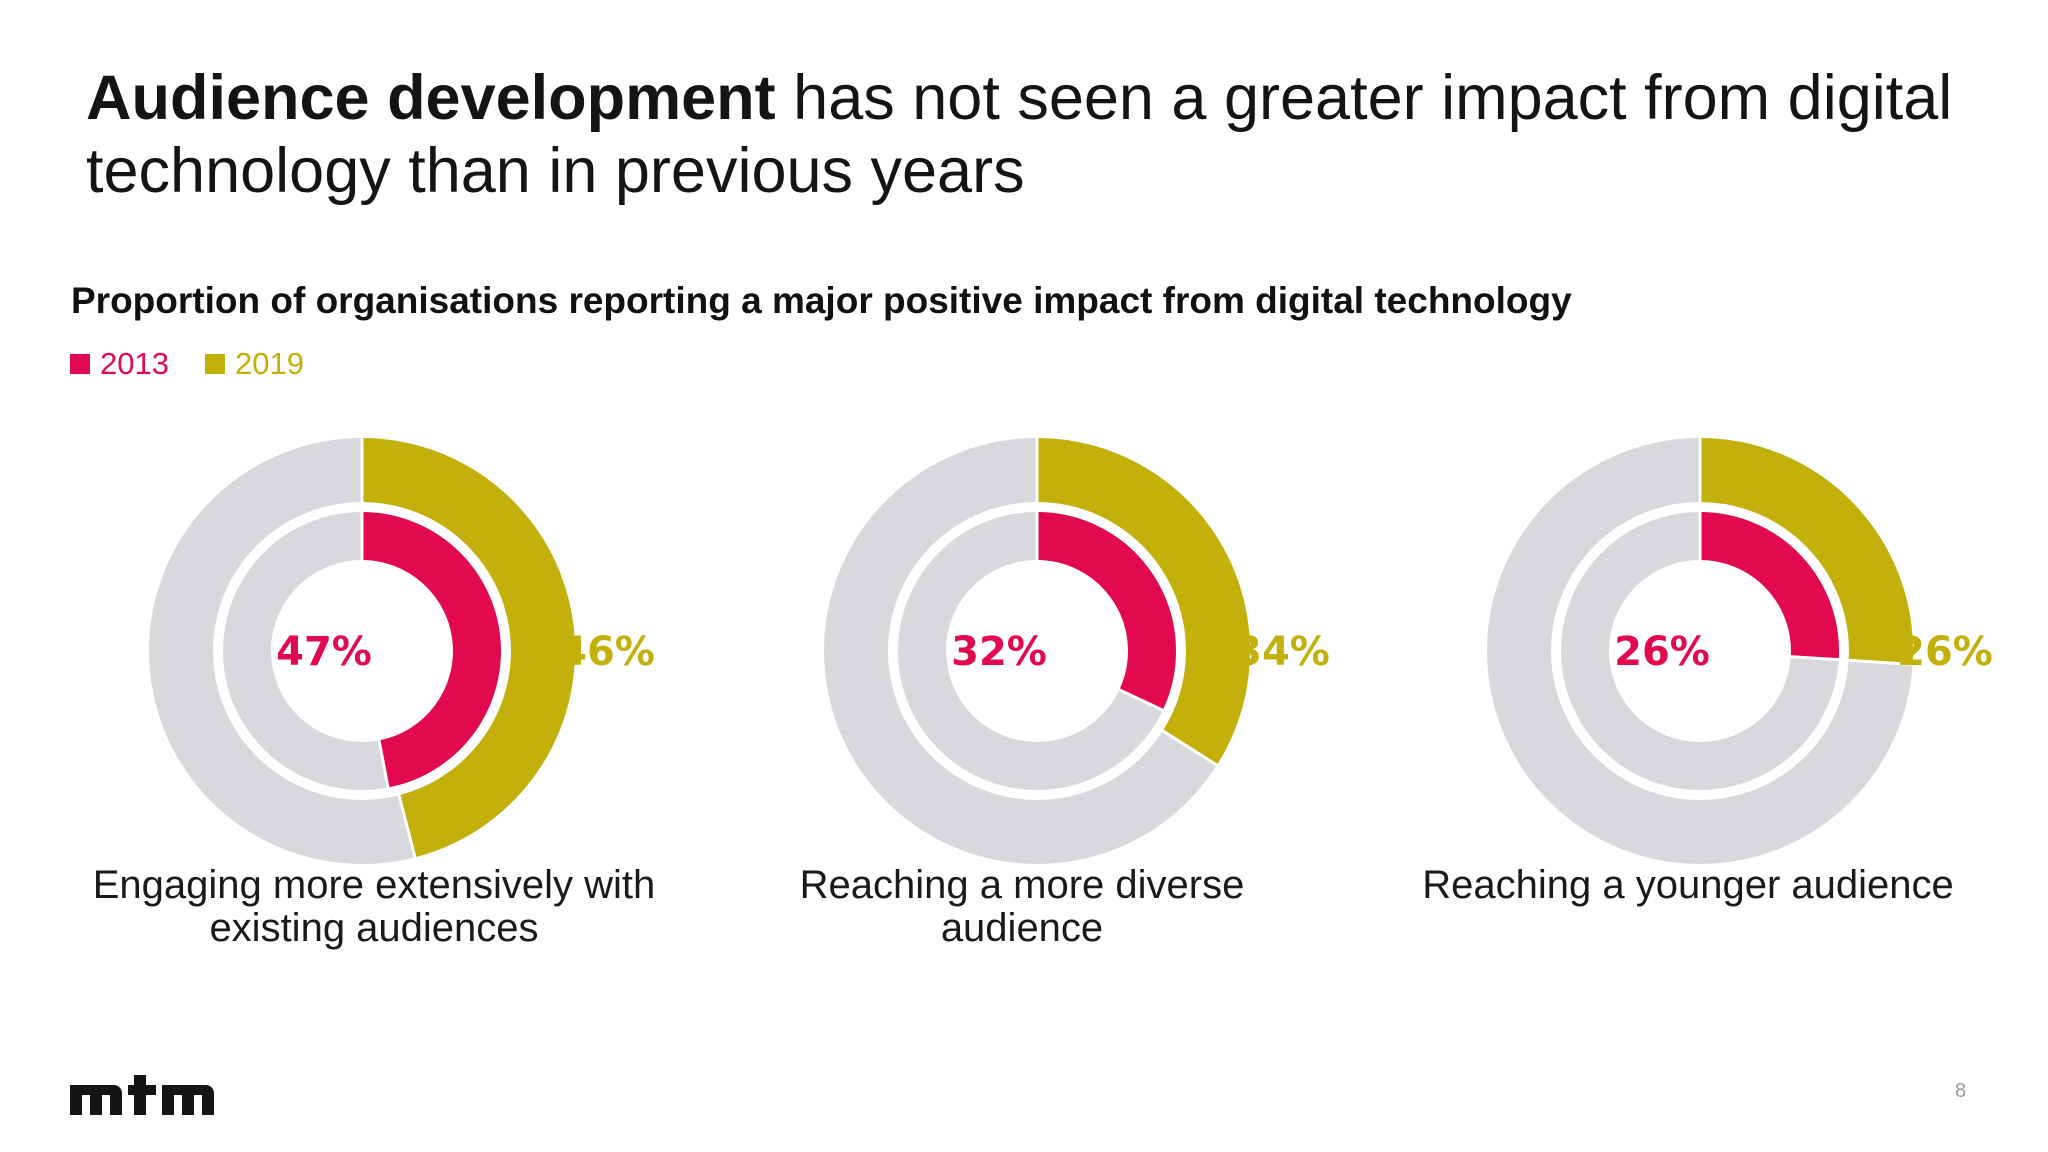 This screenshot has width=2048, height=1152. Describe the element at coordinates (1282, 652) in the screenshot. I see `data-label-2019: 34%` at that location.